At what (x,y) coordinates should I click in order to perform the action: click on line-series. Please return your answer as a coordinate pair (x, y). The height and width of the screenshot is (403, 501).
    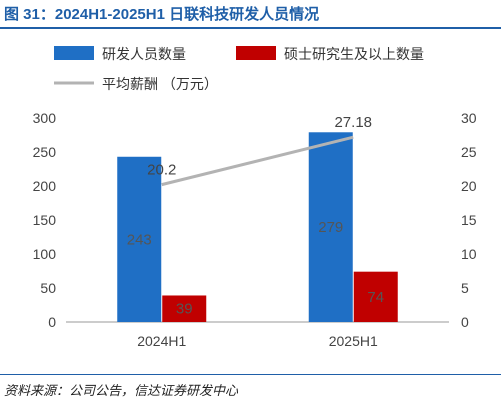
    Looking at the image, I should click on (257, 161).